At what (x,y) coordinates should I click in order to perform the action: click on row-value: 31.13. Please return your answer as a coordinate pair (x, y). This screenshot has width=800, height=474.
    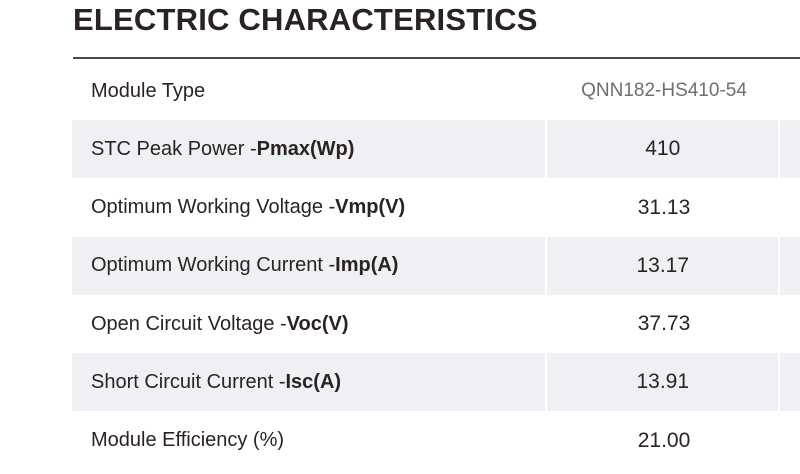
    Looking at the image, I should click on (664, 207).